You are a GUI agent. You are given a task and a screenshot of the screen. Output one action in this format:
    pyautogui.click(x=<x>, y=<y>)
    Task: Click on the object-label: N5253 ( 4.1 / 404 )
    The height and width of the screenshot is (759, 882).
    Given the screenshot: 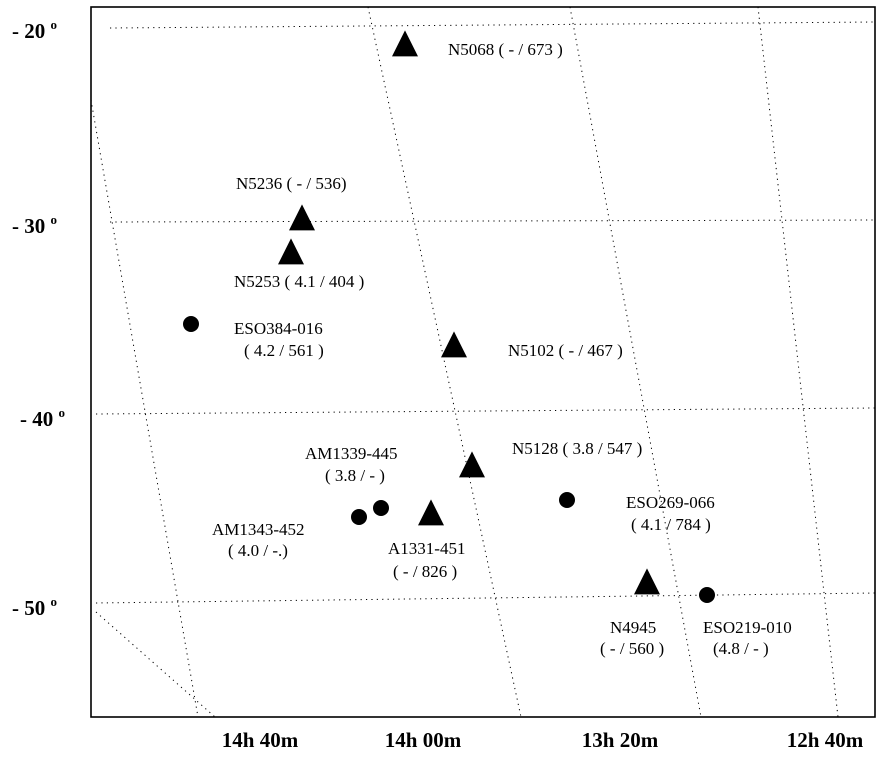 What is the action you would take?
    pyautogui.click(x=299, y=281)
    